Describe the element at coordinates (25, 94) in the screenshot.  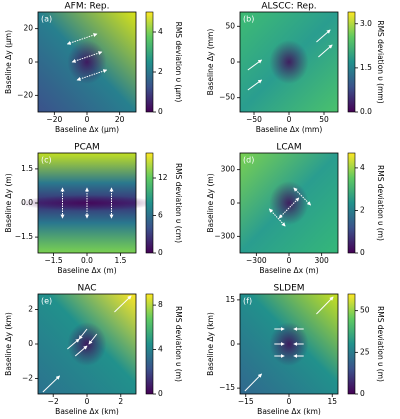
I see `y-tick-label: −20` at that location.